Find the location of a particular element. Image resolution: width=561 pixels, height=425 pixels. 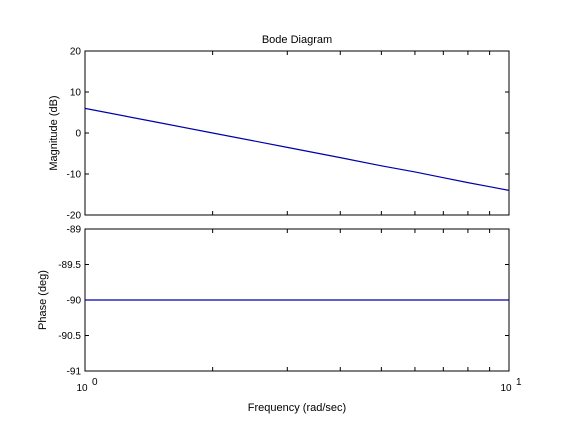

chart-title: Bode Diagram is located at coordinates (297, 40).